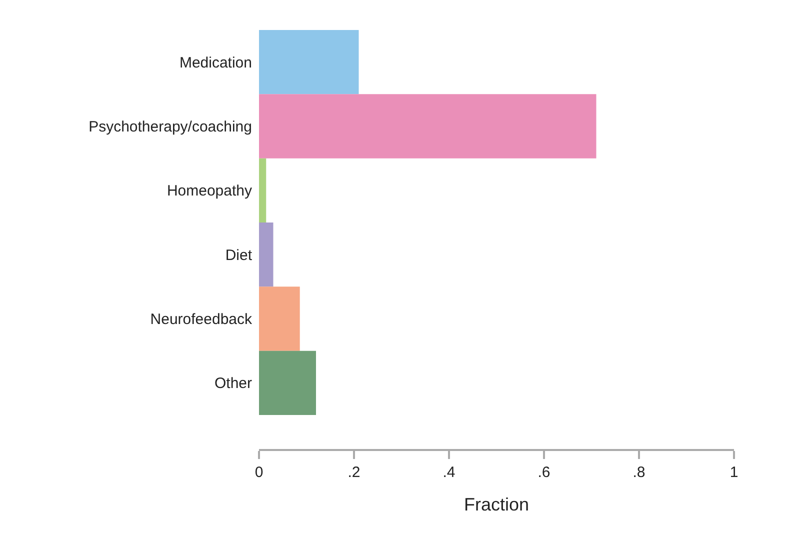  What do you see at coordinates (544, 472) in the screenshot?
I see `x-tick-label: .6` at bounding box center [544, 472].